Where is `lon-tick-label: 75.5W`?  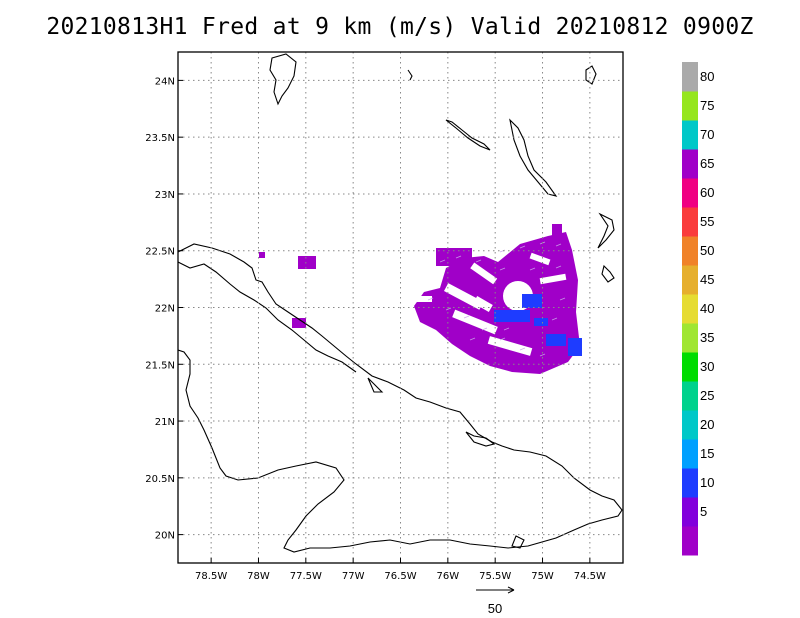
lon-tick-label: 75.5W is located at coordinates (495, 576).